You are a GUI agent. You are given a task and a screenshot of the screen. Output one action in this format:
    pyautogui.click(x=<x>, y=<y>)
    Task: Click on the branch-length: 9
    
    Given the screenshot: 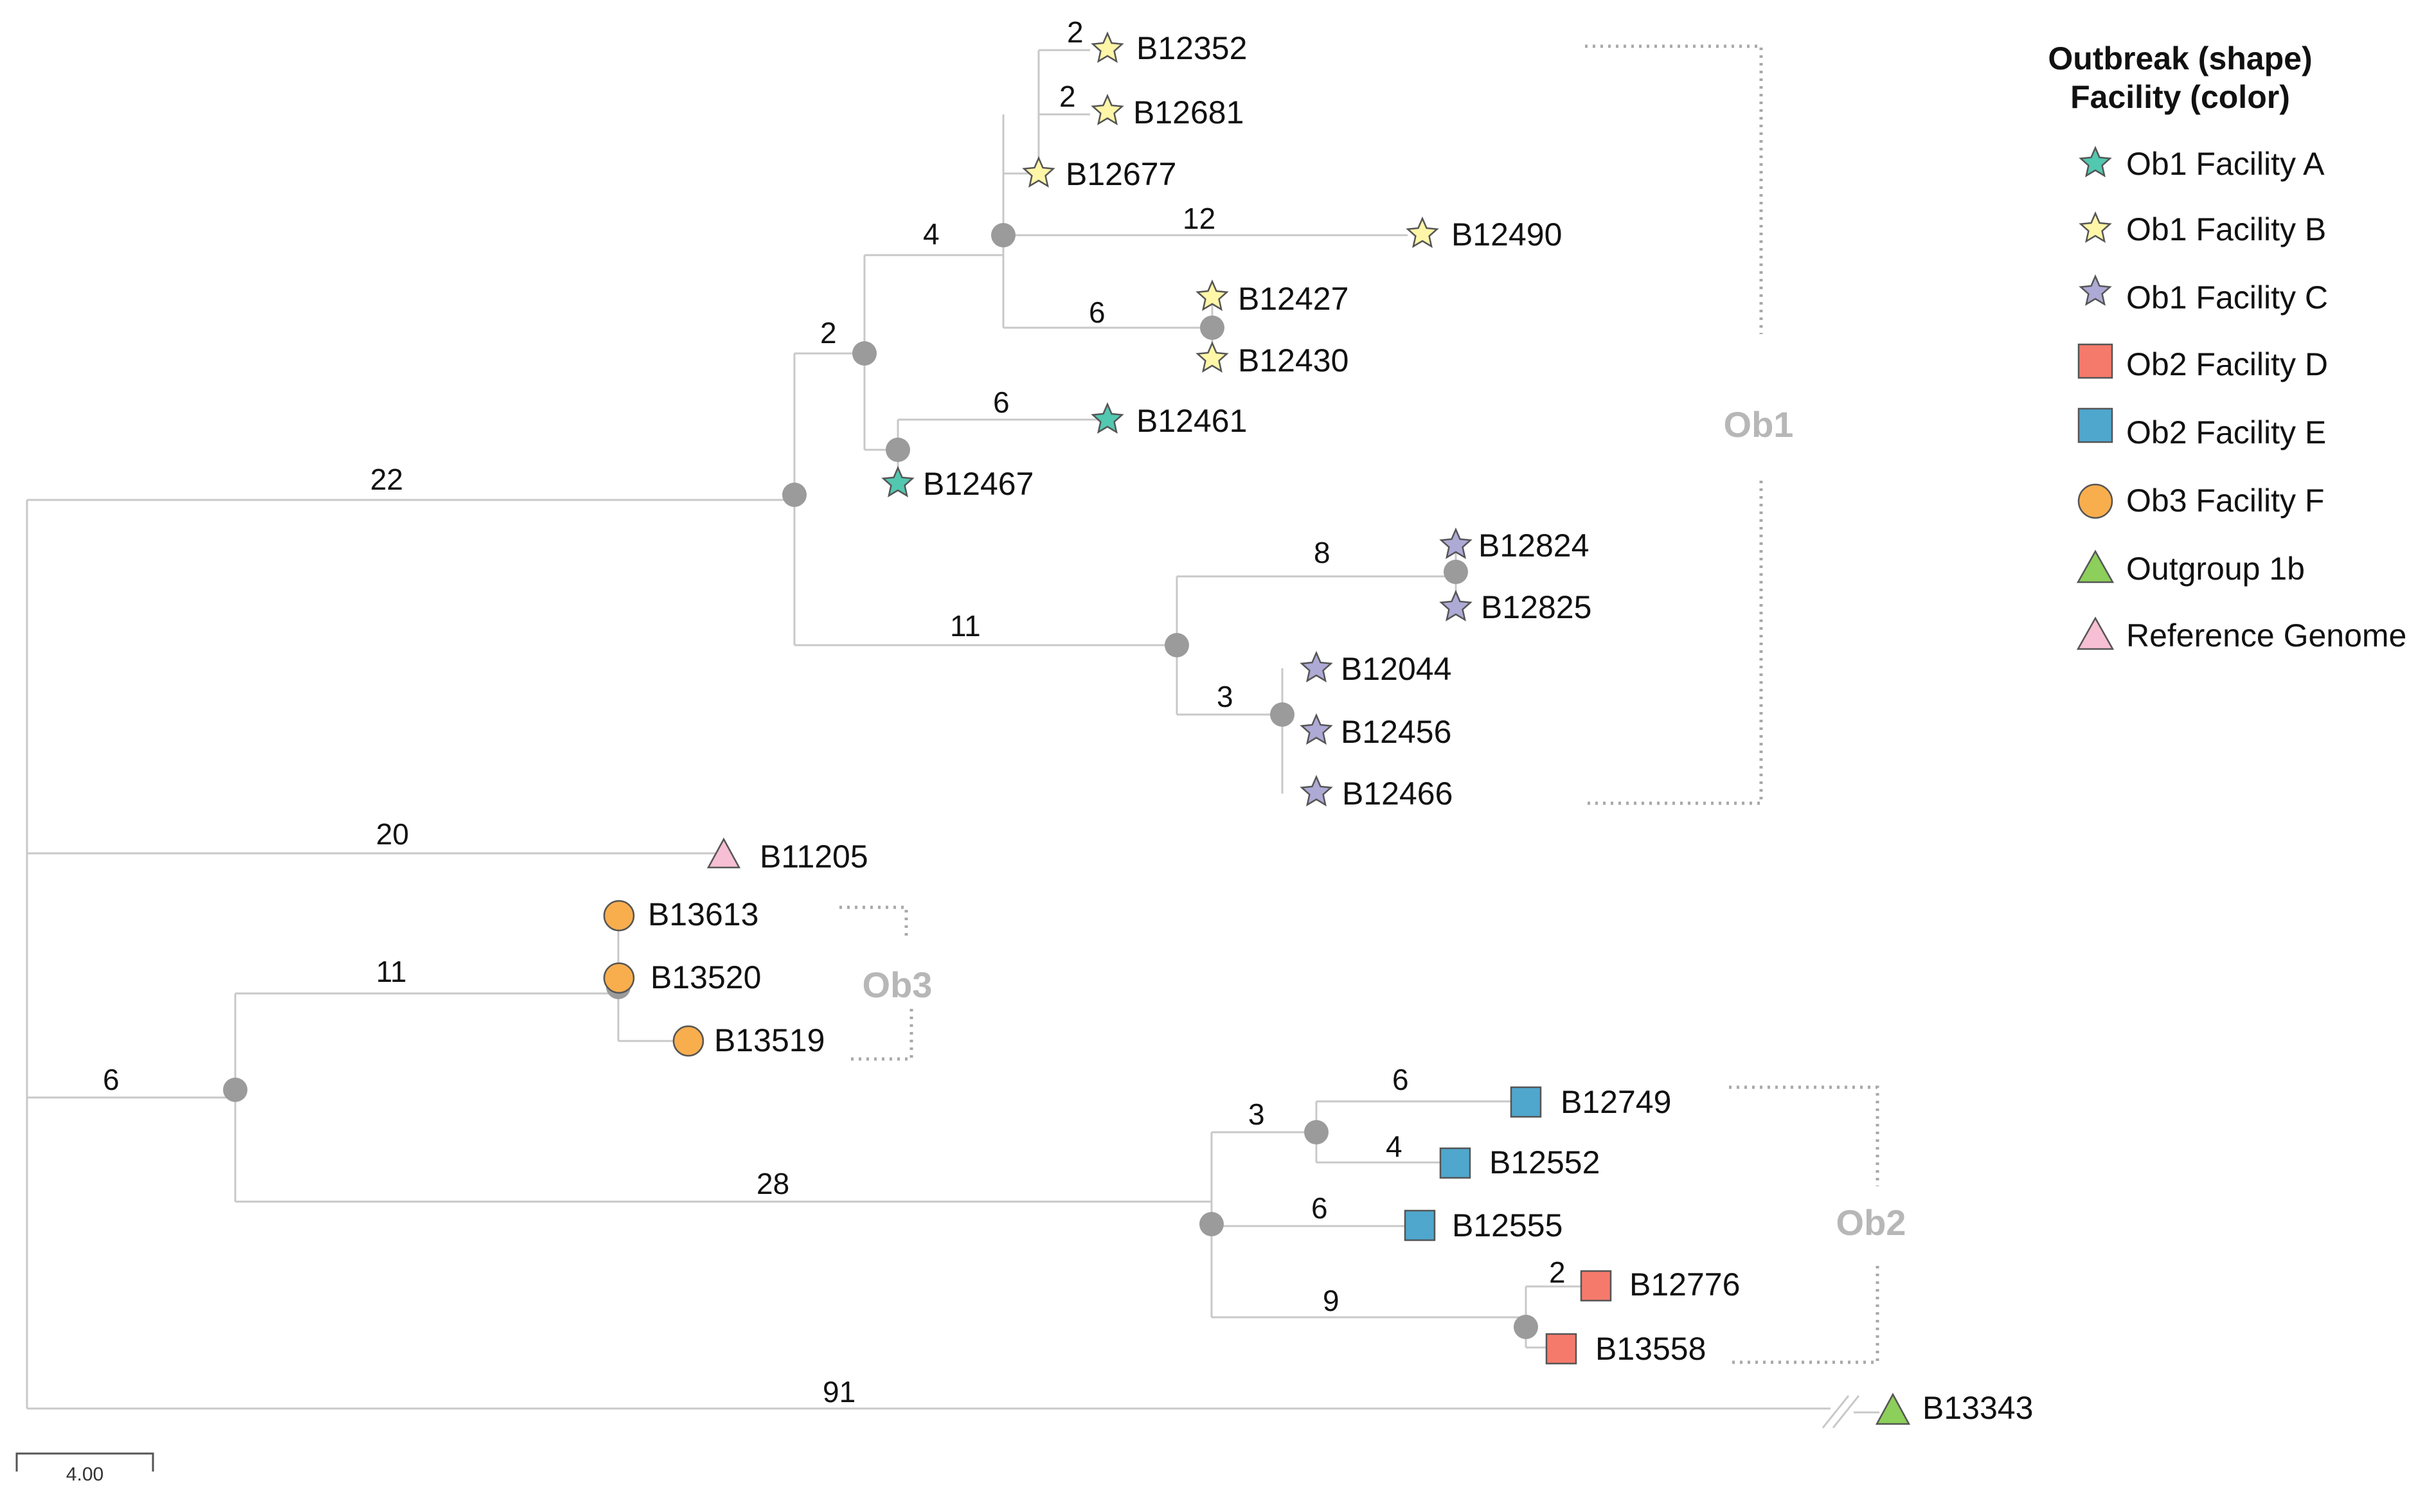 What is the action you would take?
    pyautogui.click(x=1331, y=1300)
    